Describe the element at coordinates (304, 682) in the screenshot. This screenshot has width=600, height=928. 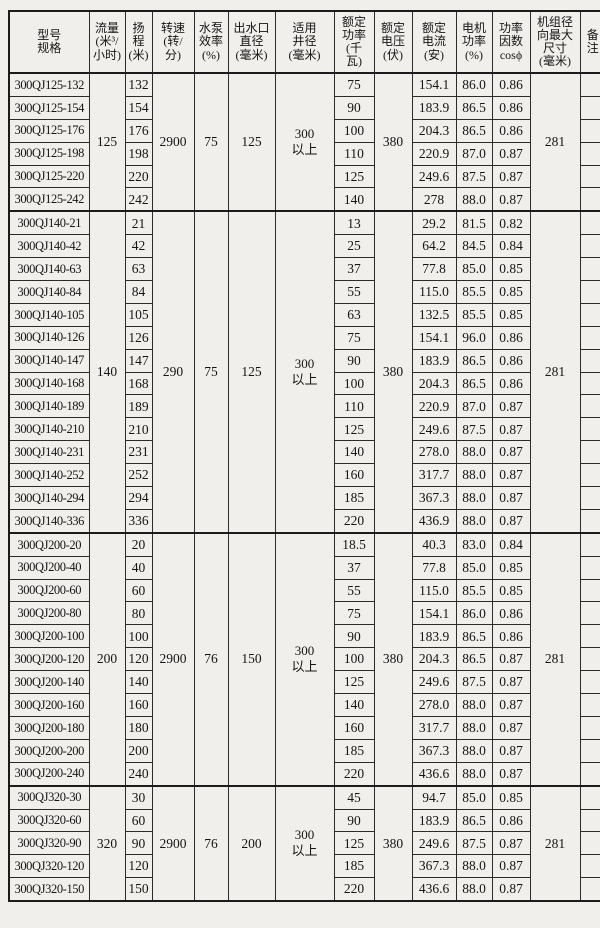
I see `table-row: 300QJ200-140 140 125 249.6 87.5 0.87` at that location.